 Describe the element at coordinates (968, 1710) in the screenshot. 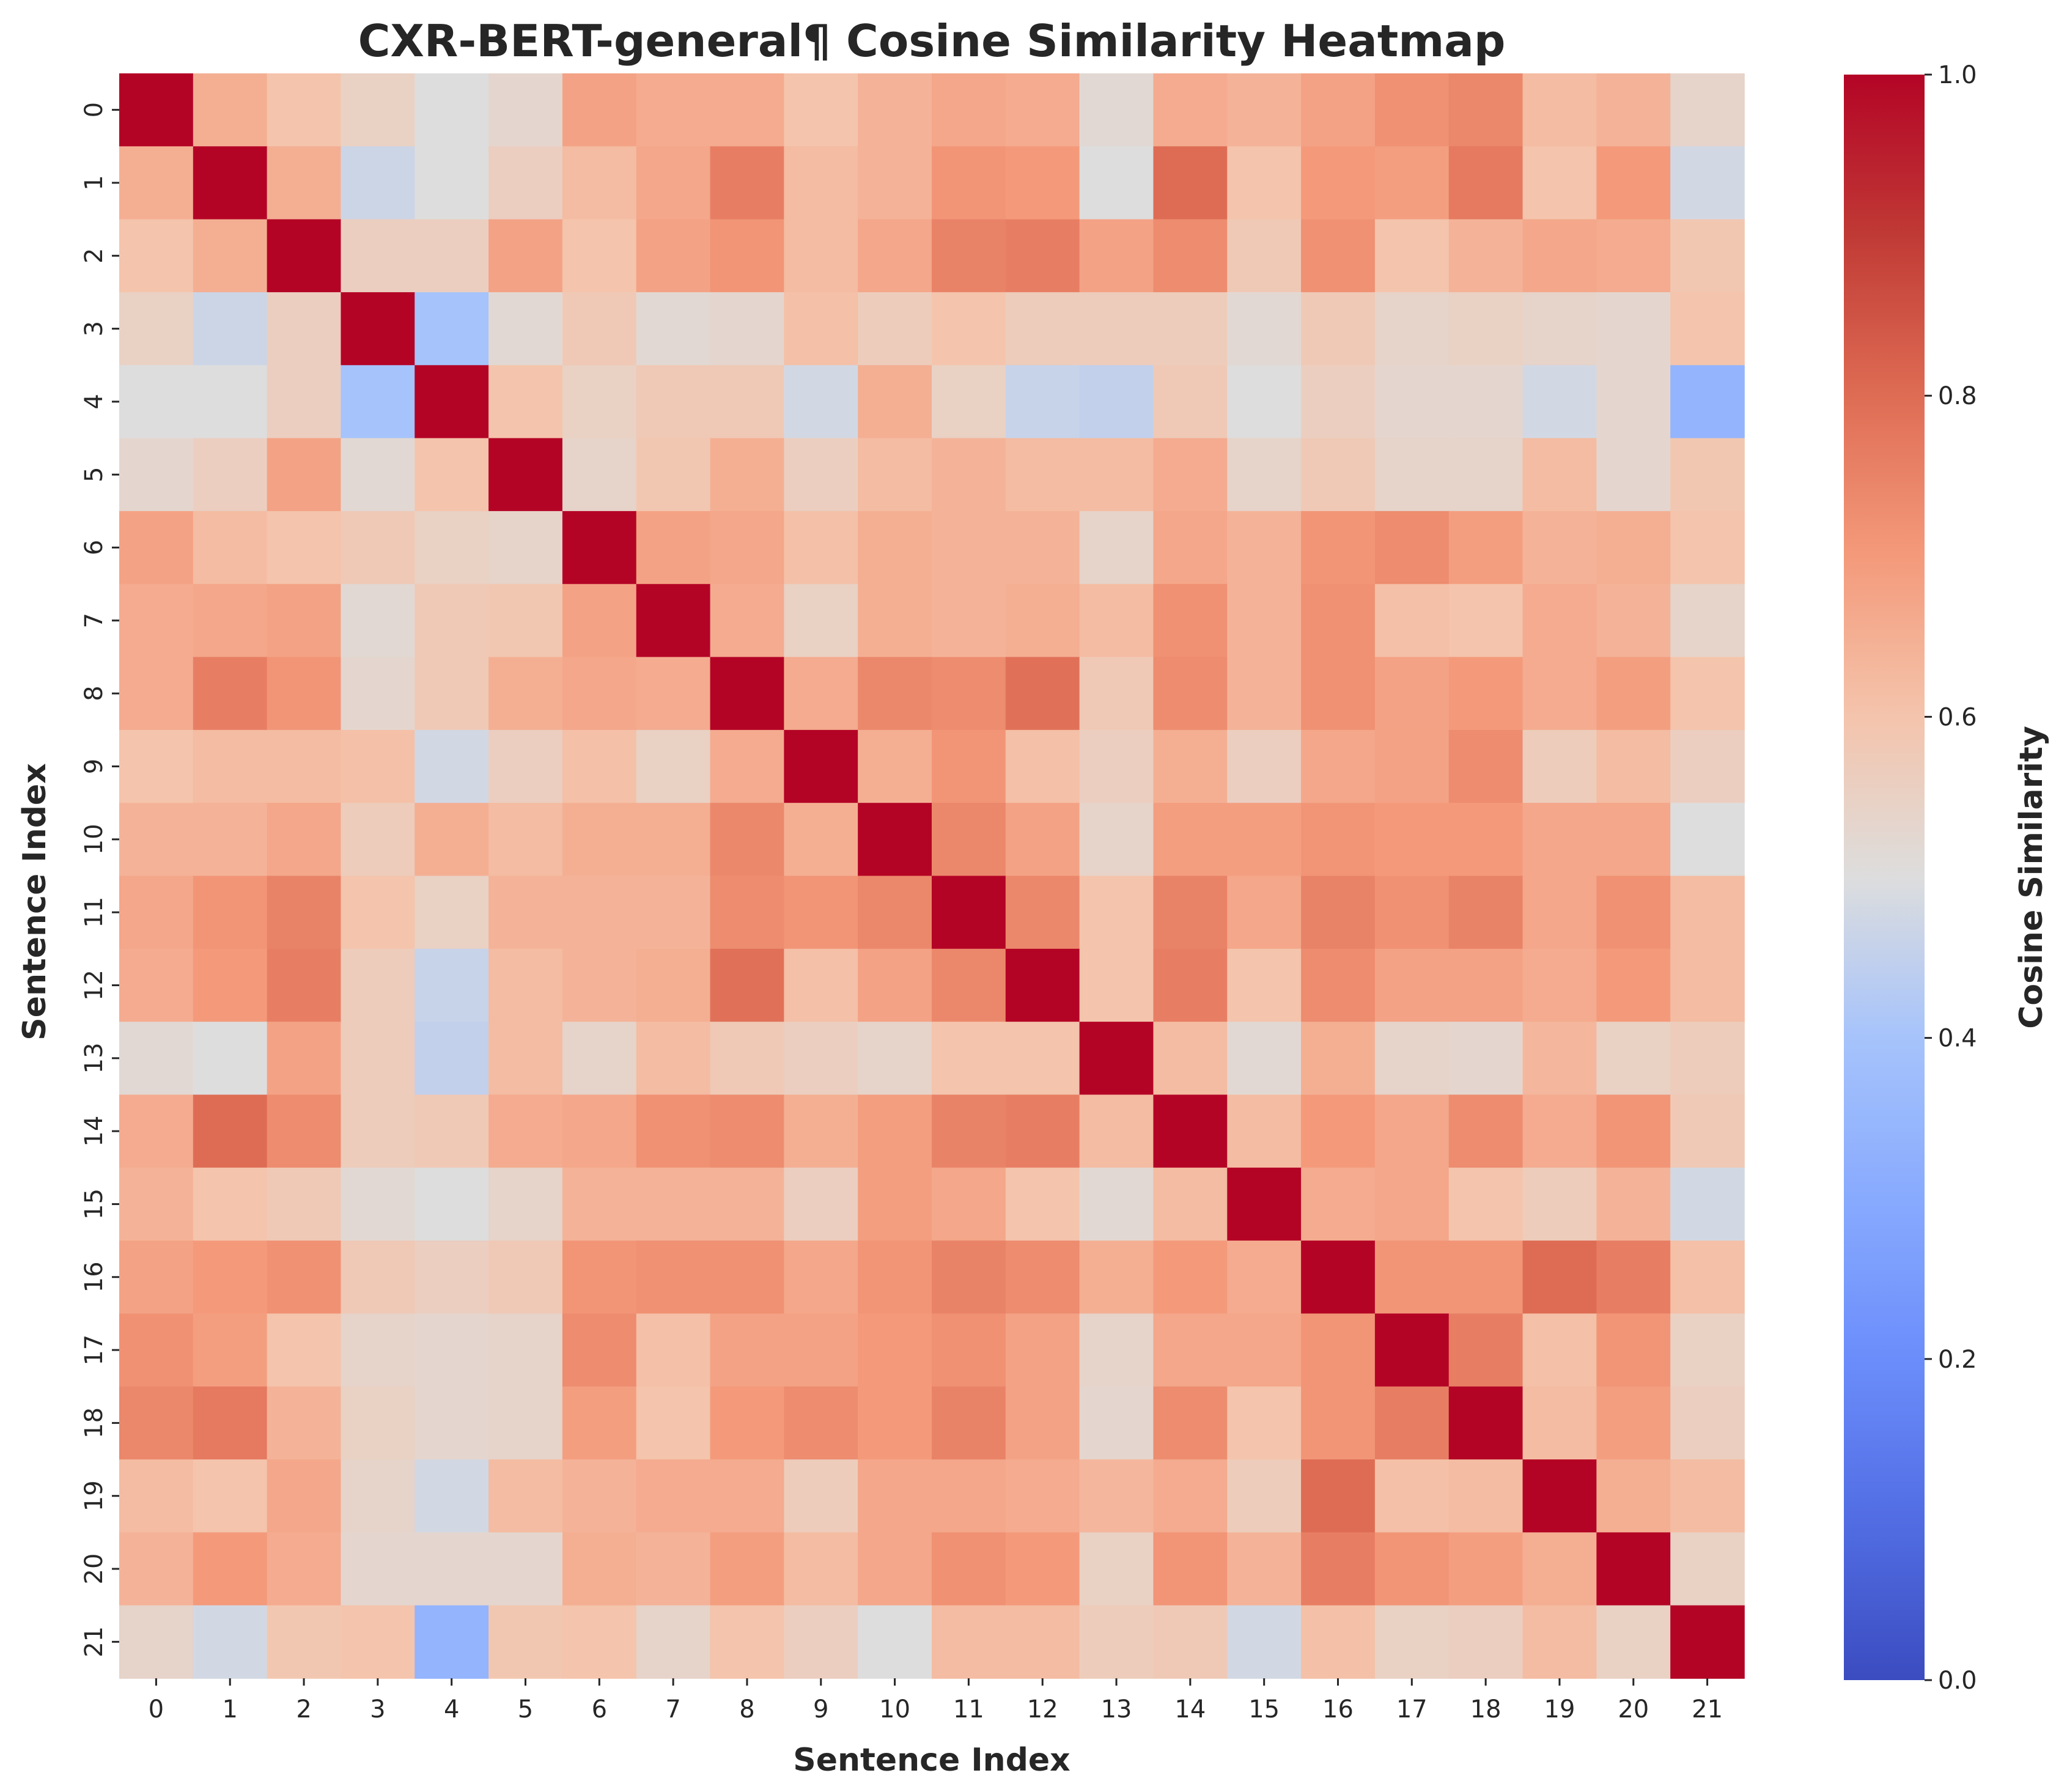

I see `x-tick-label: 11` at that location.